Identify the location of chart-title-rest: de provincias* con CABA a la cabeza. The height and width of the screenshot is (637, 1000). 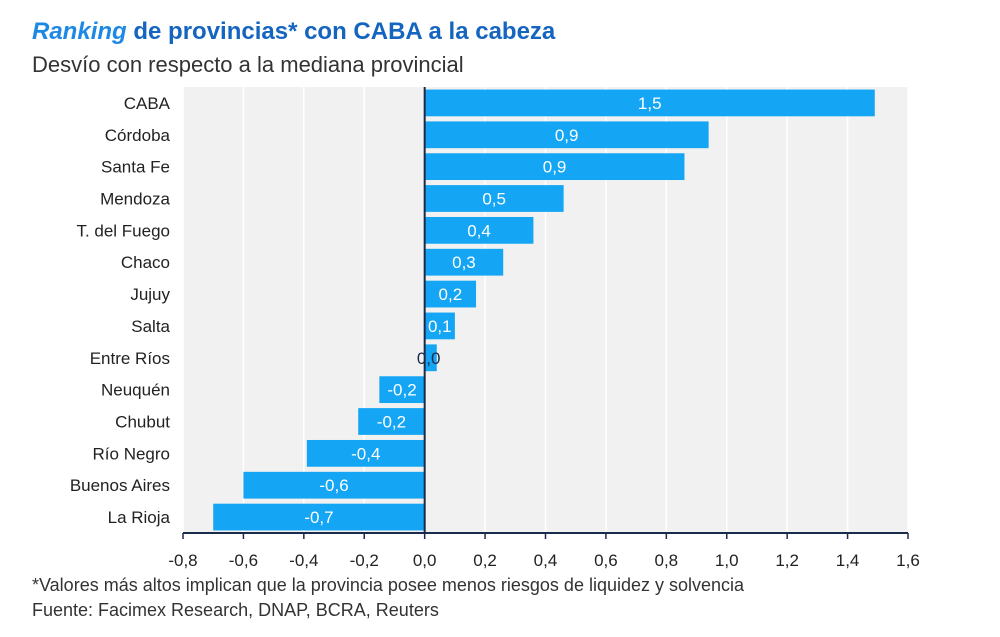
(341, 31).